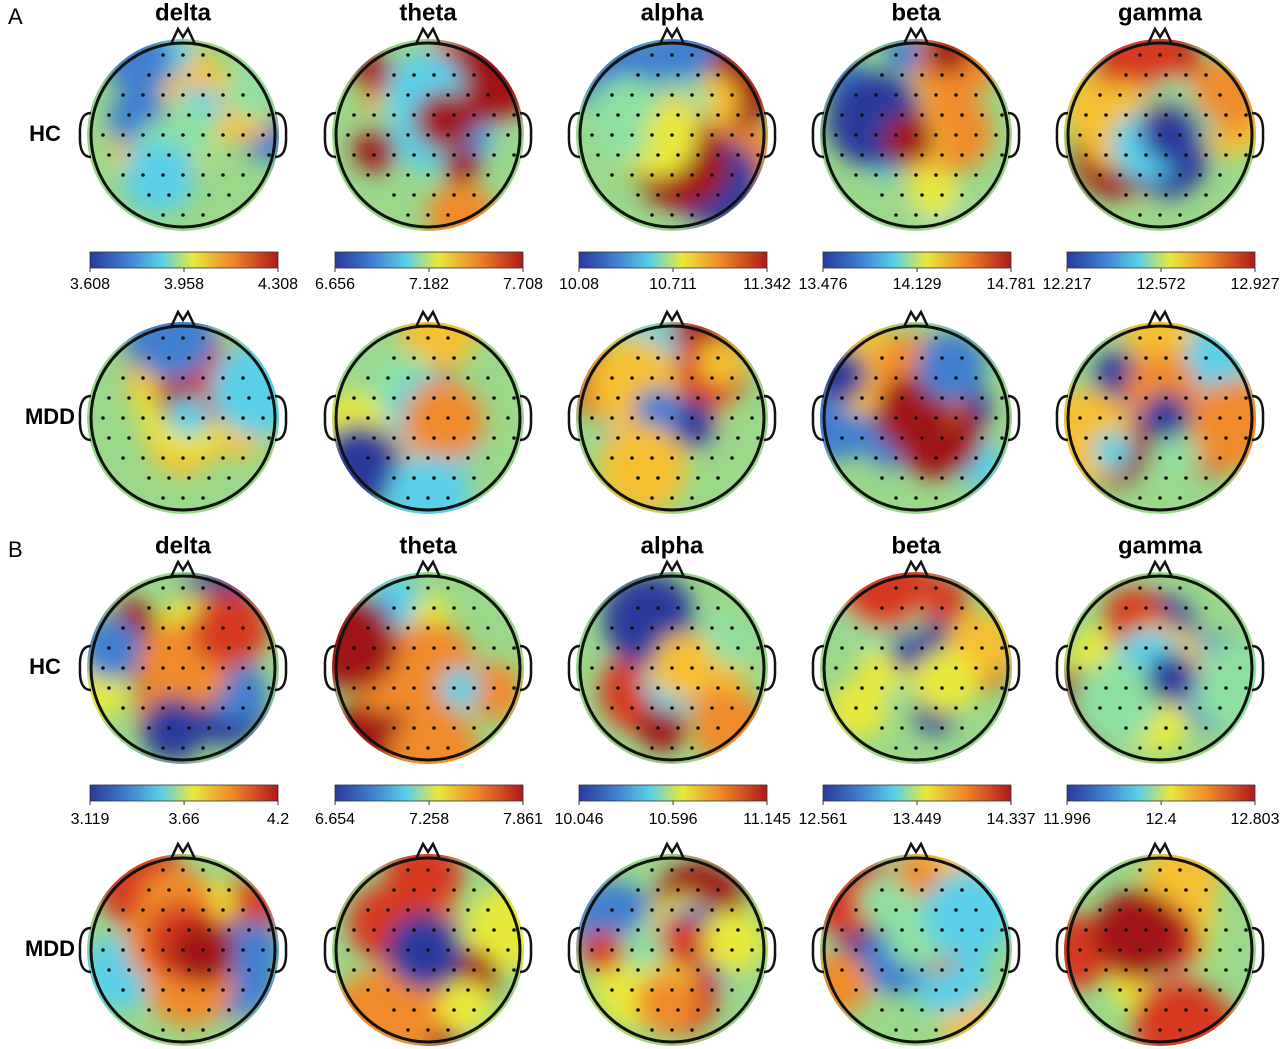 The width and height of the screenshot is (1280, 1049). What do you see at coordinates (673, 819) in the screenshot?
I see `colorbar-tick-label: 10.596` at bounding box center [673, 819].